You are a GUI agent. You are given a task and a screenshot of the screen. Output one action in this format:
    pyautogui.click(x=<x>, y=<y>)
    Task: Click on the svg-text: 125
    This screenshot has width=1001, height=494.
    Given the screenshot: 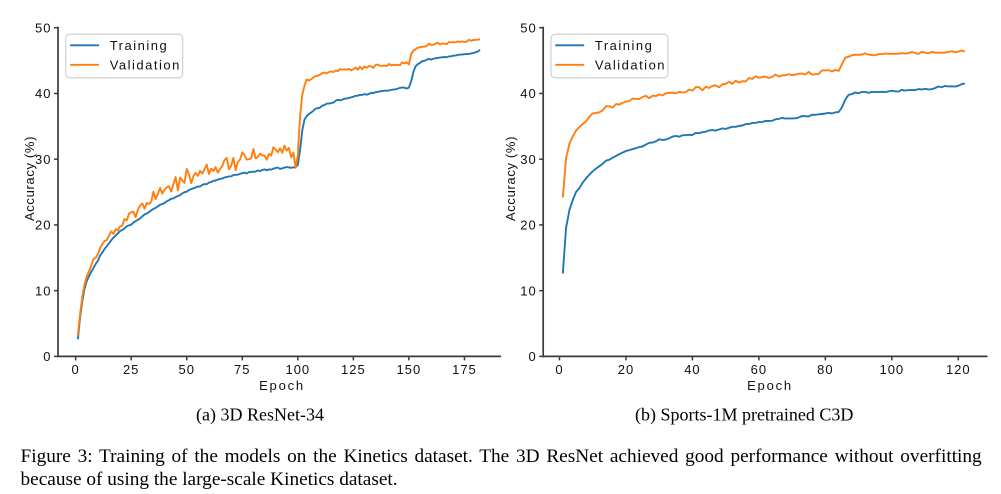 What is the action you would take?
    pyautogui.click(x=353, y=369)
    